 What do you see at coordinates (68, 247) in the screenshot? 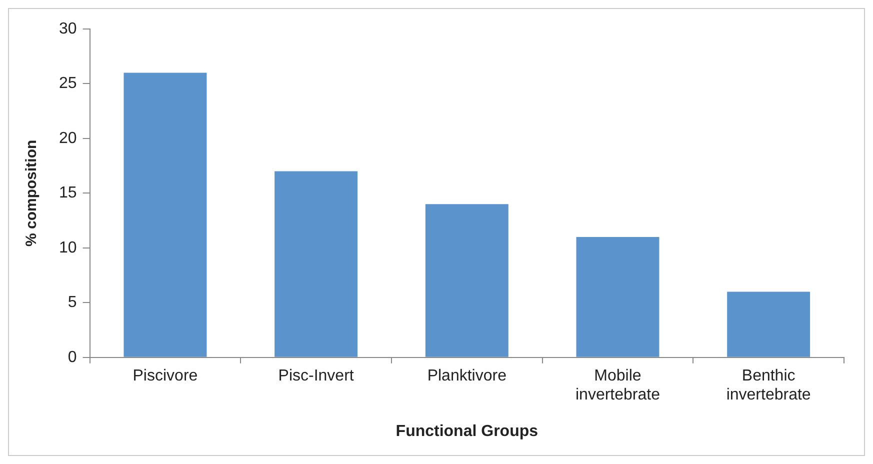
I see `y-tick-label: 10` at bounding box center [68, 247].